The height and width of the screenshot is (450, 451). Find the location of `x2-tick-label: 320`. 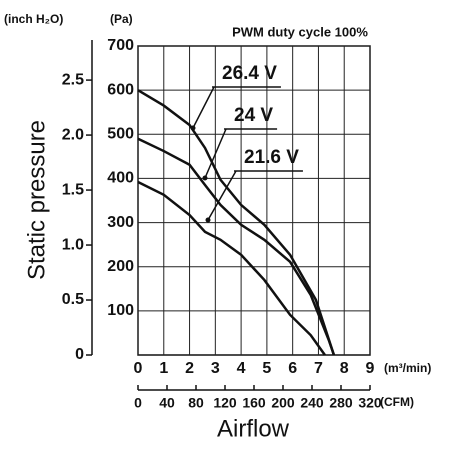

x2-tick-label: 320 is located at coordinates (370, 403).